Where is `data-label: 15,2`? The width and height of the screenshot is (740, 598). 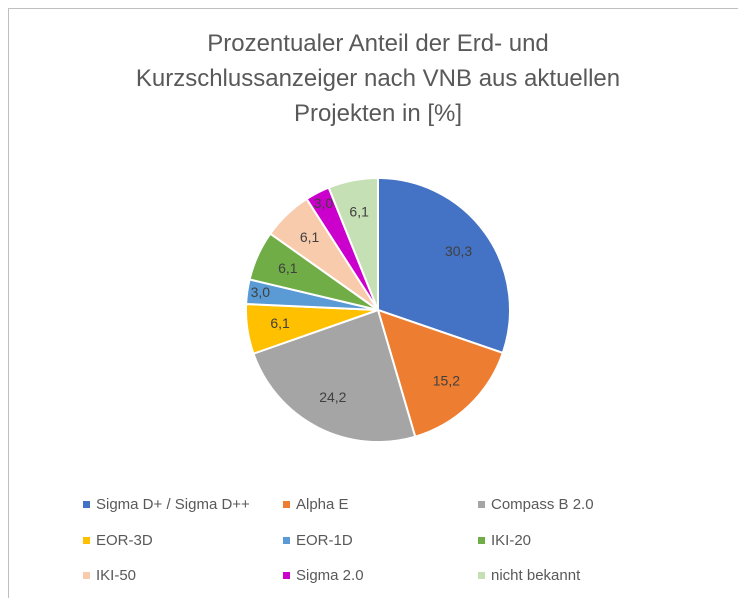 data-label: 15,2 is located at coordinates (446, 380).